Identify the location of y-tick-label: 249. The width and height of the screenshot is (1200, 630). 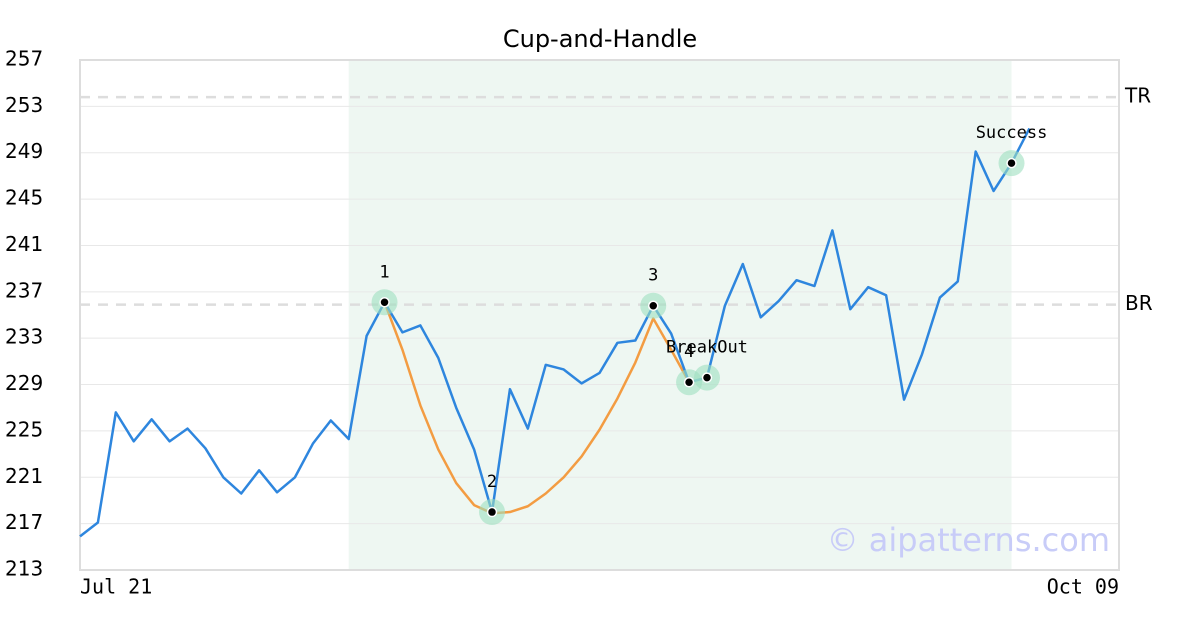
(24, 151).